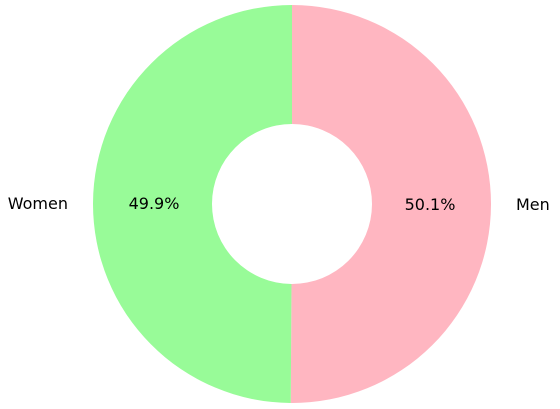  Describe the element at coordinates (38, 203) in the screenshot. I see `category-label-women: Women` at that location.